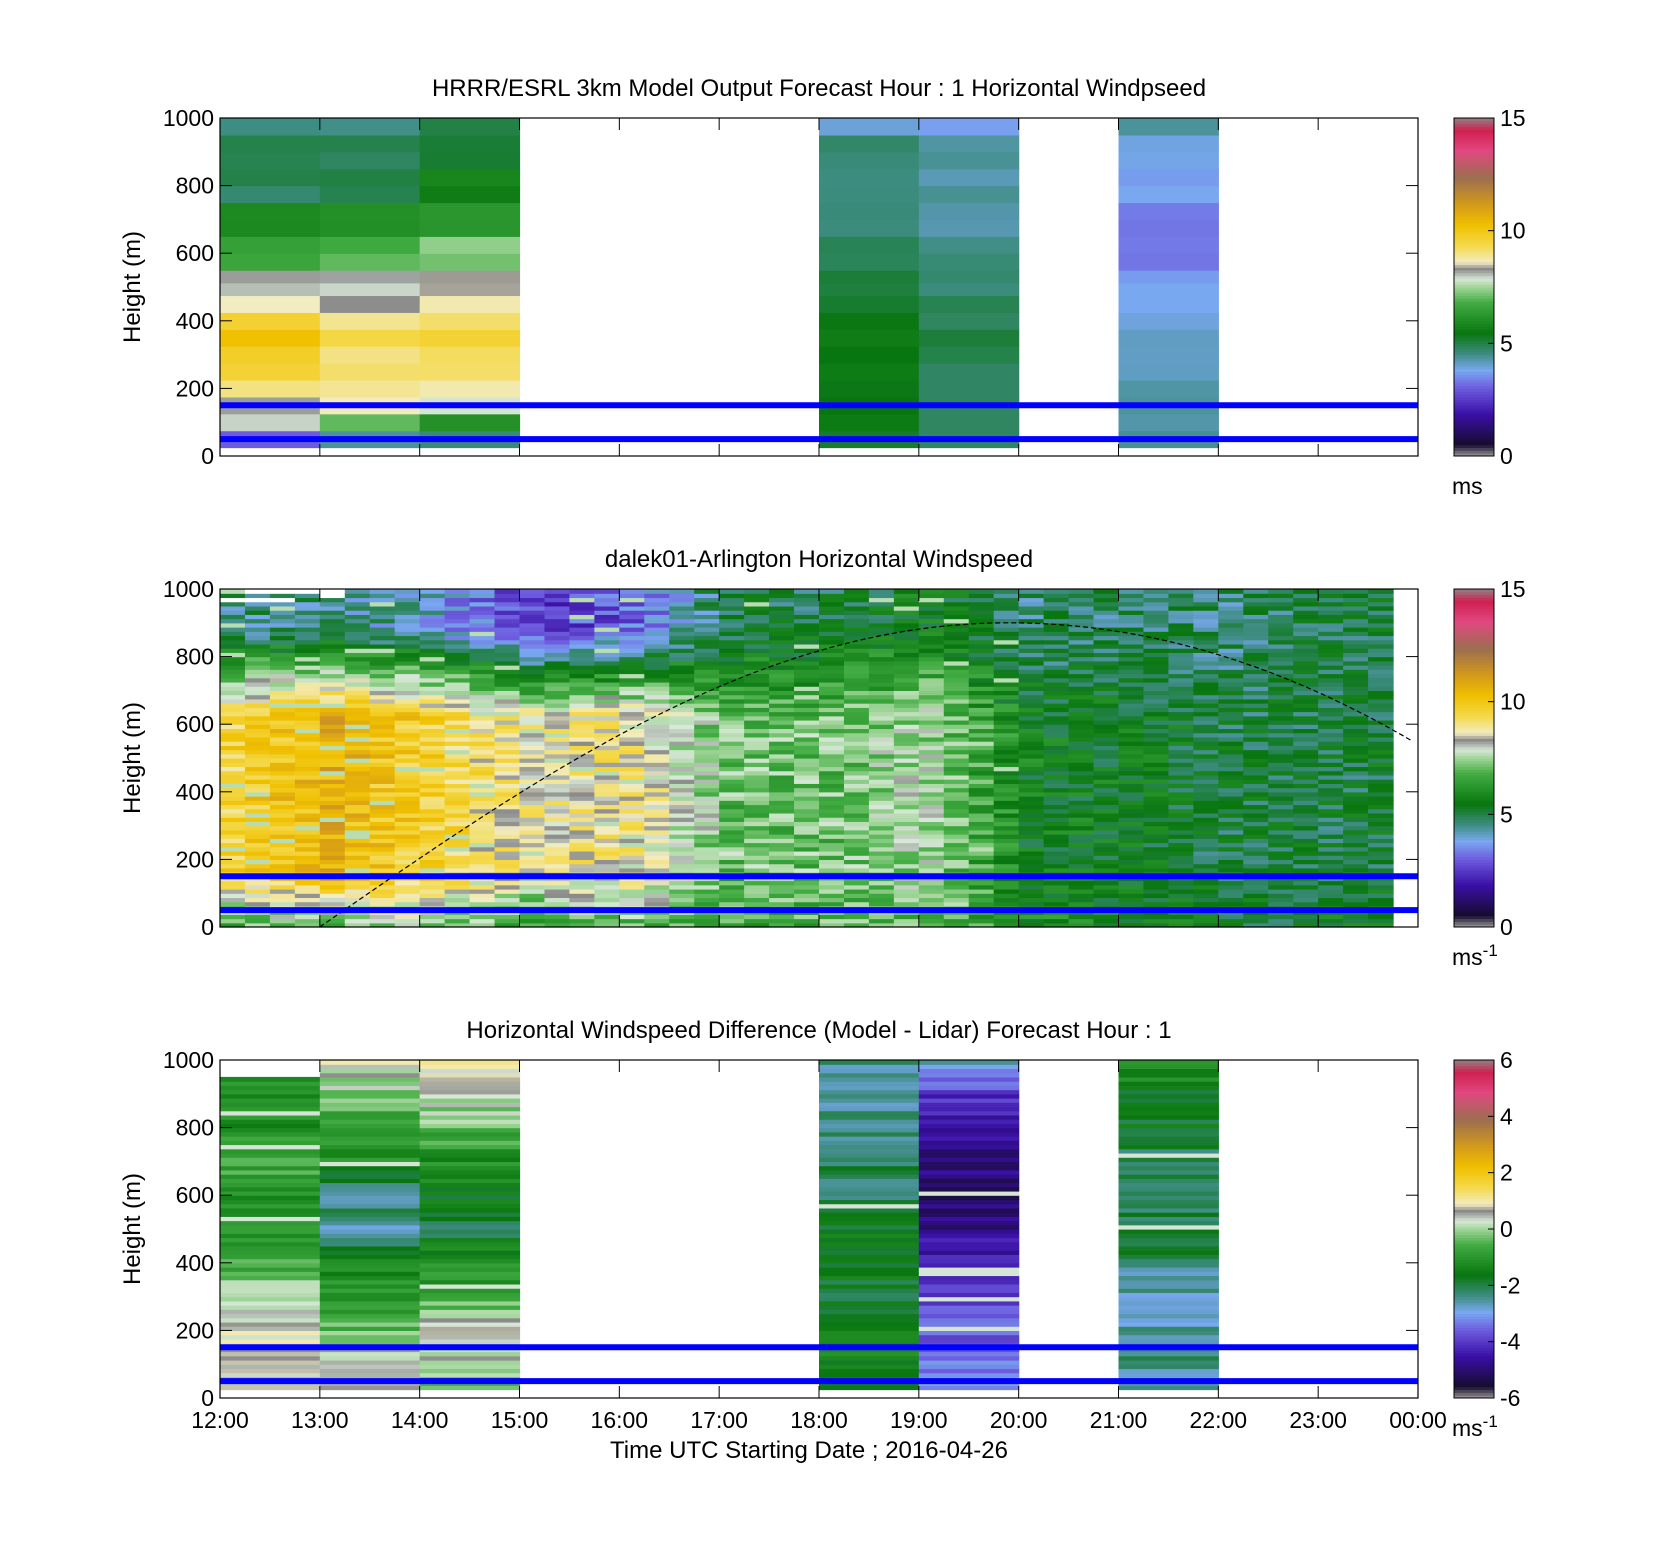 The width and height of the screenshot is (1680, 1561). What do you see at coordinates (195, 1195) in the screenshot?
I see `y-tick-label: 600` at bounding box center [195, 1195].